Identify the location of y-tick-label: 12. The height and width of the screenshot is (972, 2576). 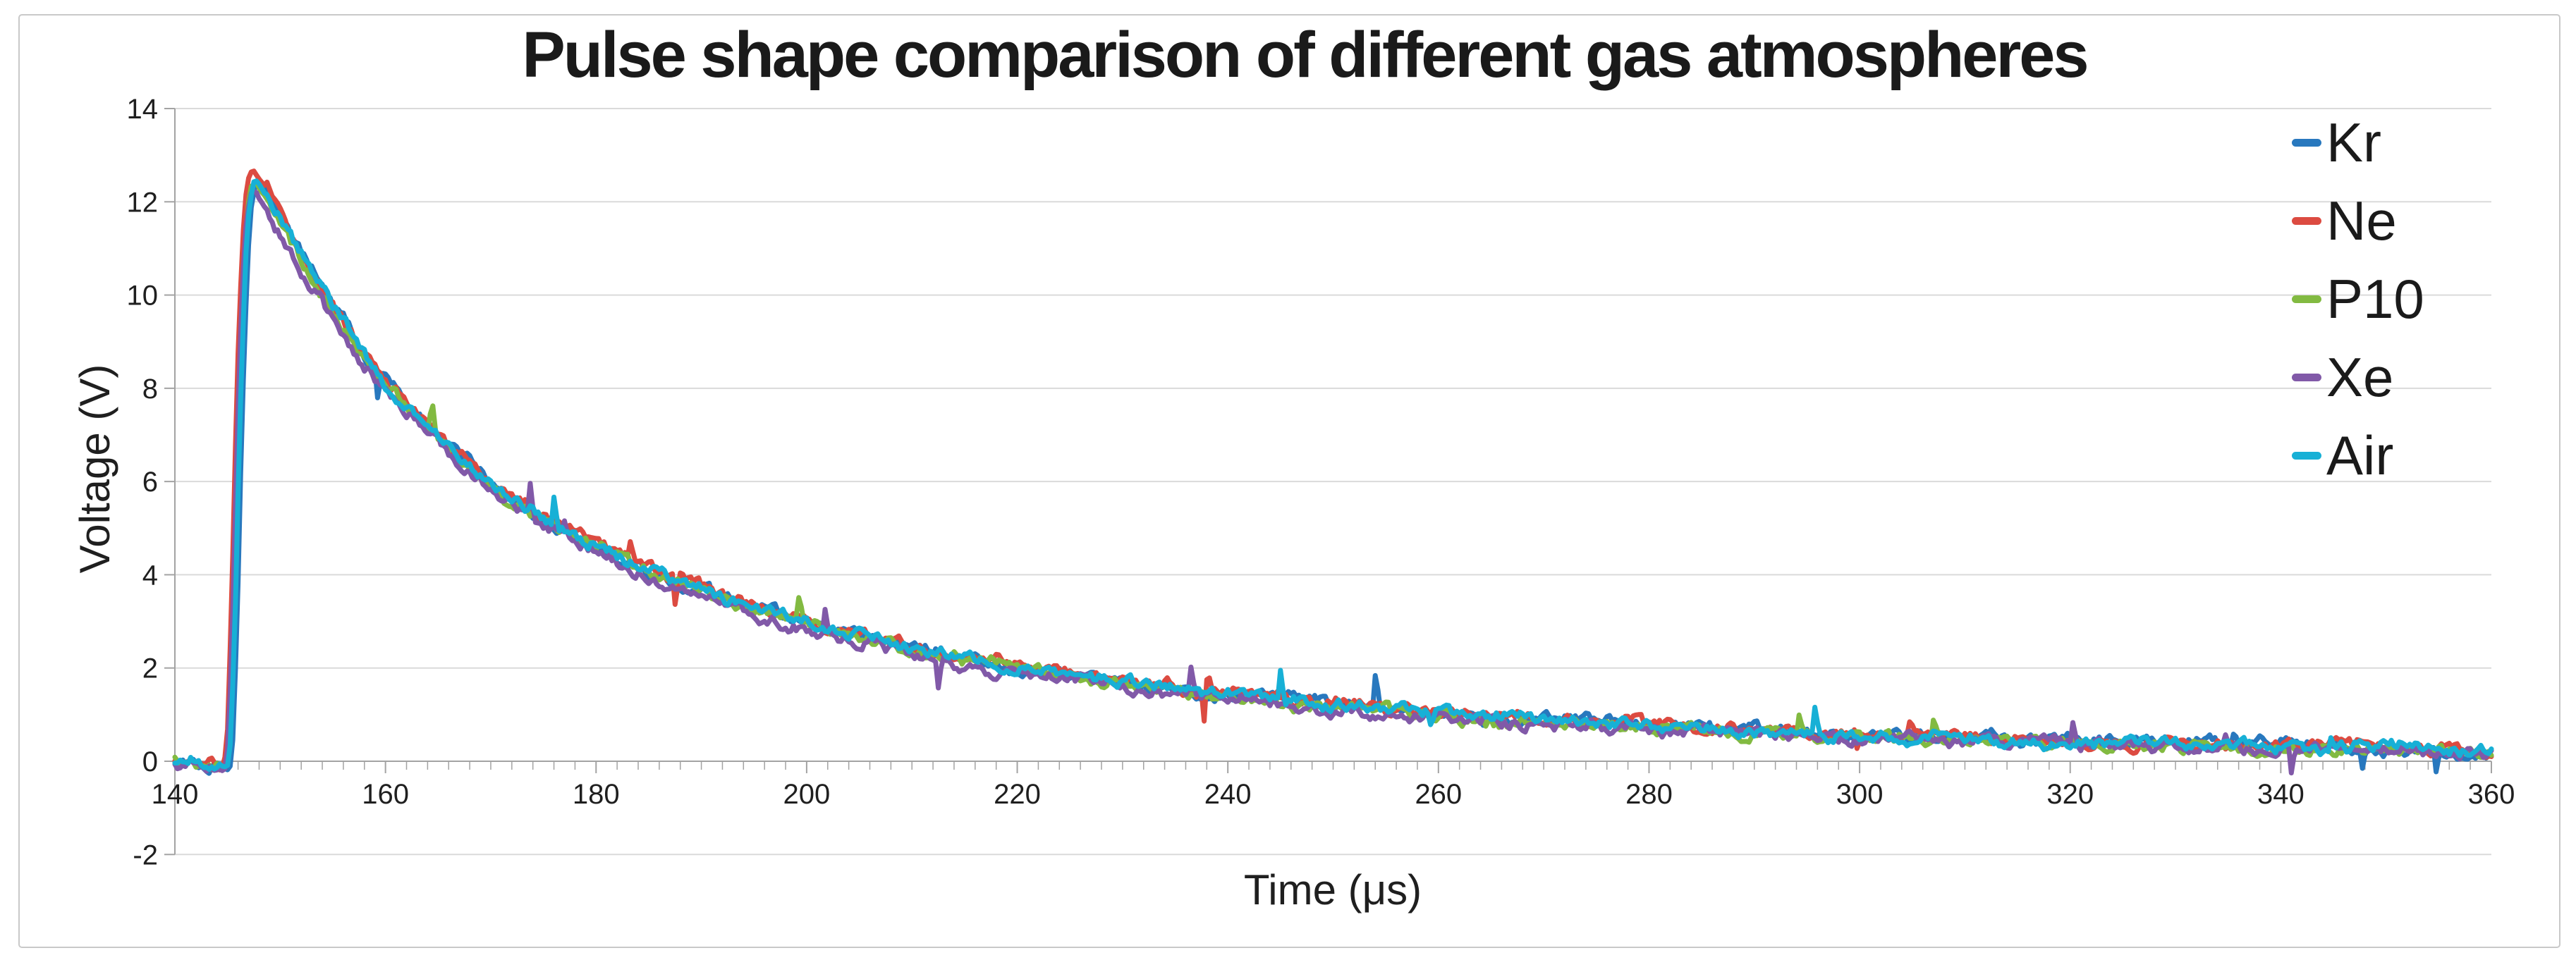
(143, 203).